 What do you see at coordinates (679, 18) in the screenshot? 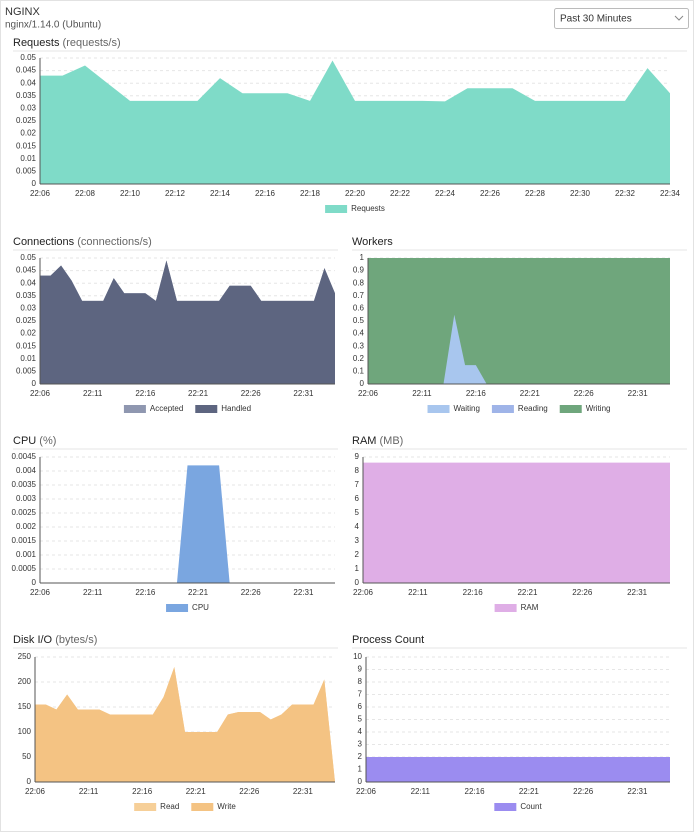
I see `select-caret` at bounding box center [679, 18].